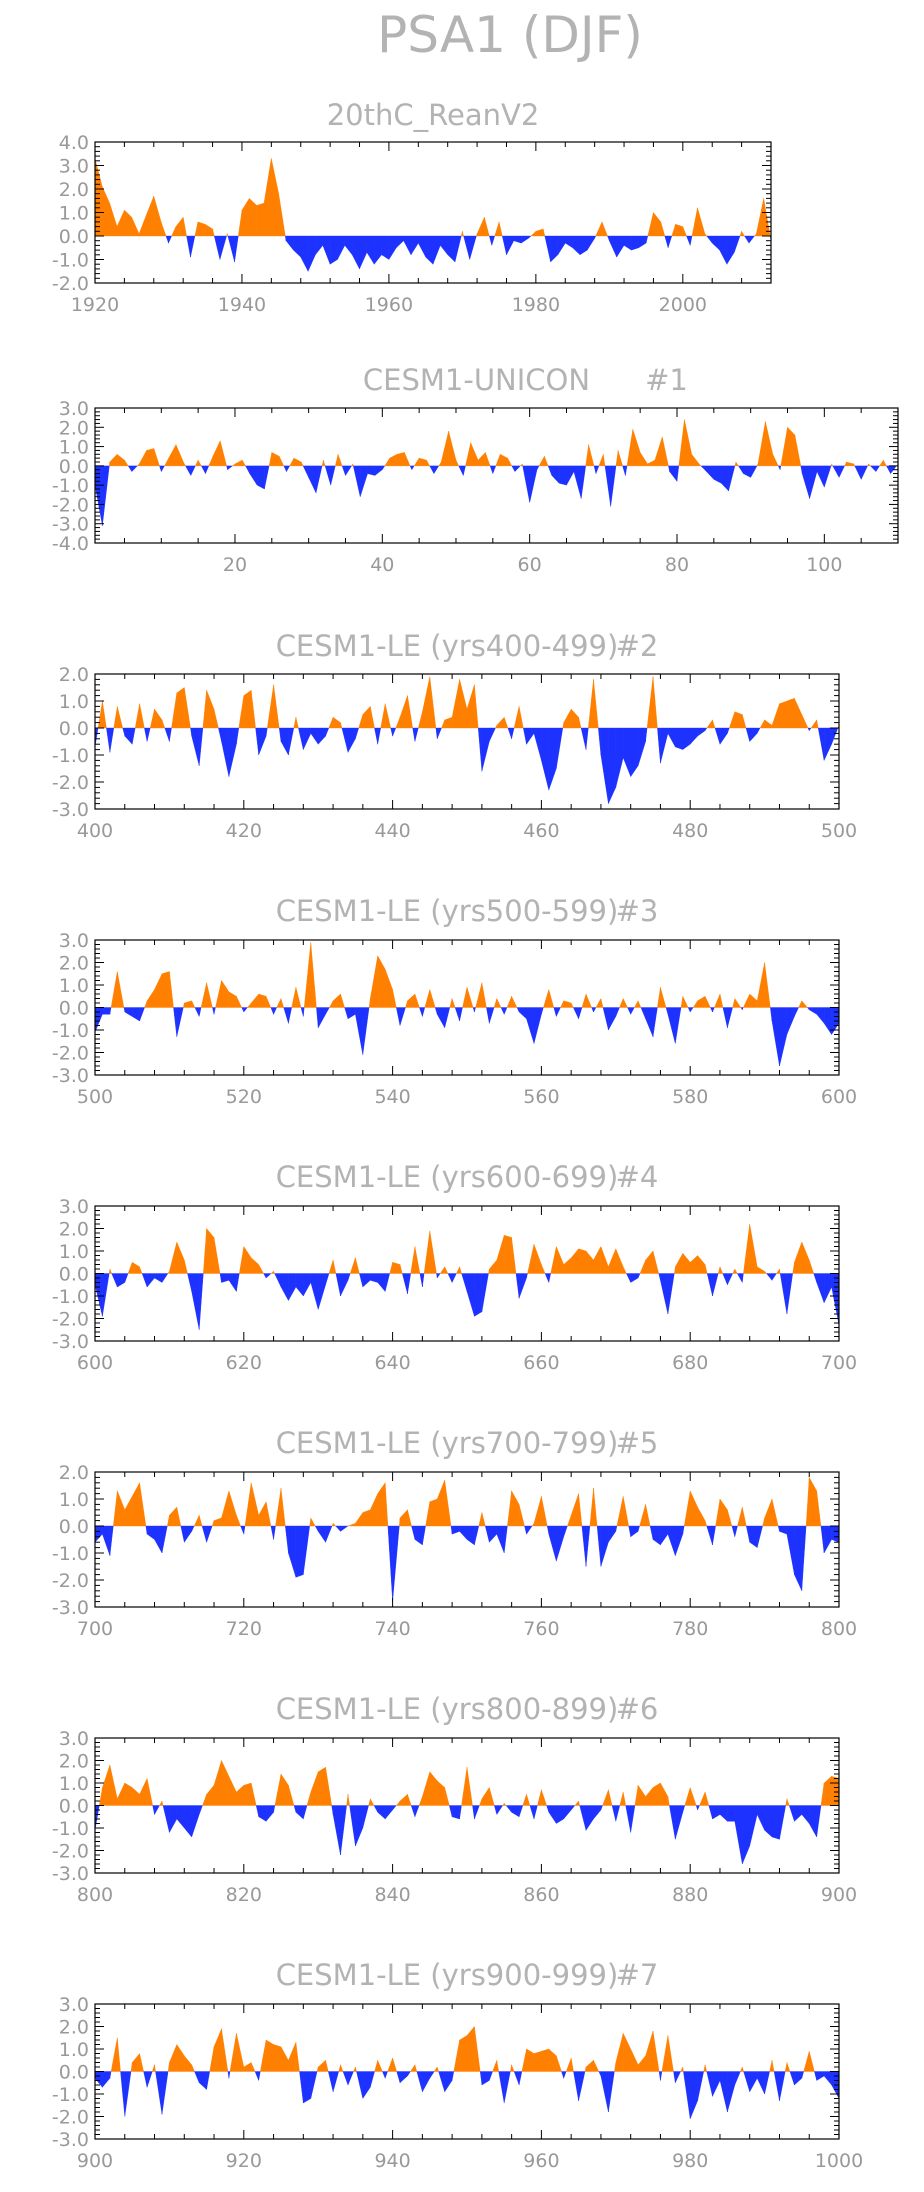 Image resolution: width=924 pixels, height=2192 pixels. What do you see at coordinates (447, 1177) in the screenshot?
I see `chart-title: CESM1-LE (yrs600-699)` at bounding box center [447, 1177].